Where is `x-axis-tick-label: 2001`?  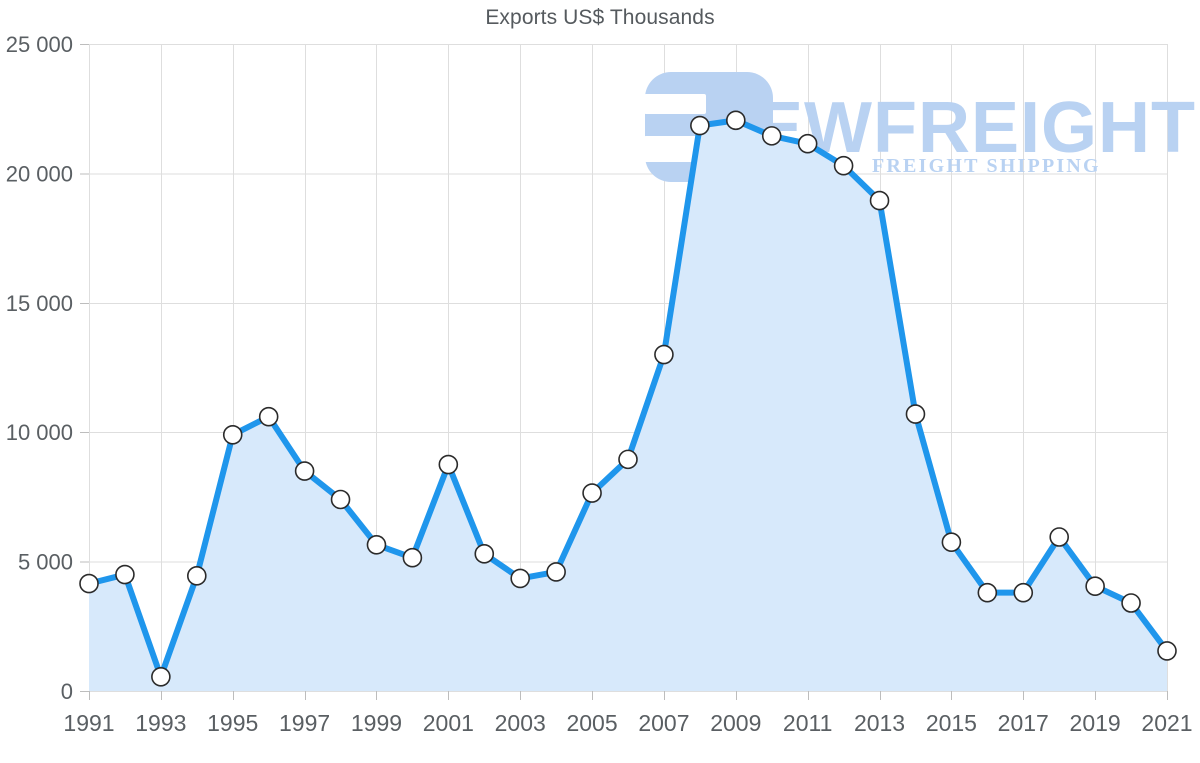
x-axis-tick-label: 2001 is located at coordinates (448, 723).